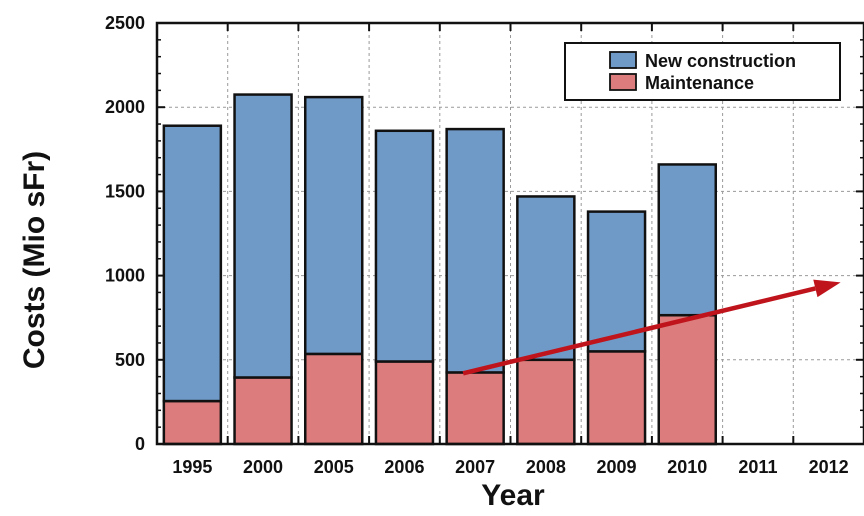 Image resolution: width=864 pixels, height=516 pixels. What do you see at coordinates (475, 467) in the screenshot?
I see `x-tick-label: 2007` at bounding box center [475, 467].